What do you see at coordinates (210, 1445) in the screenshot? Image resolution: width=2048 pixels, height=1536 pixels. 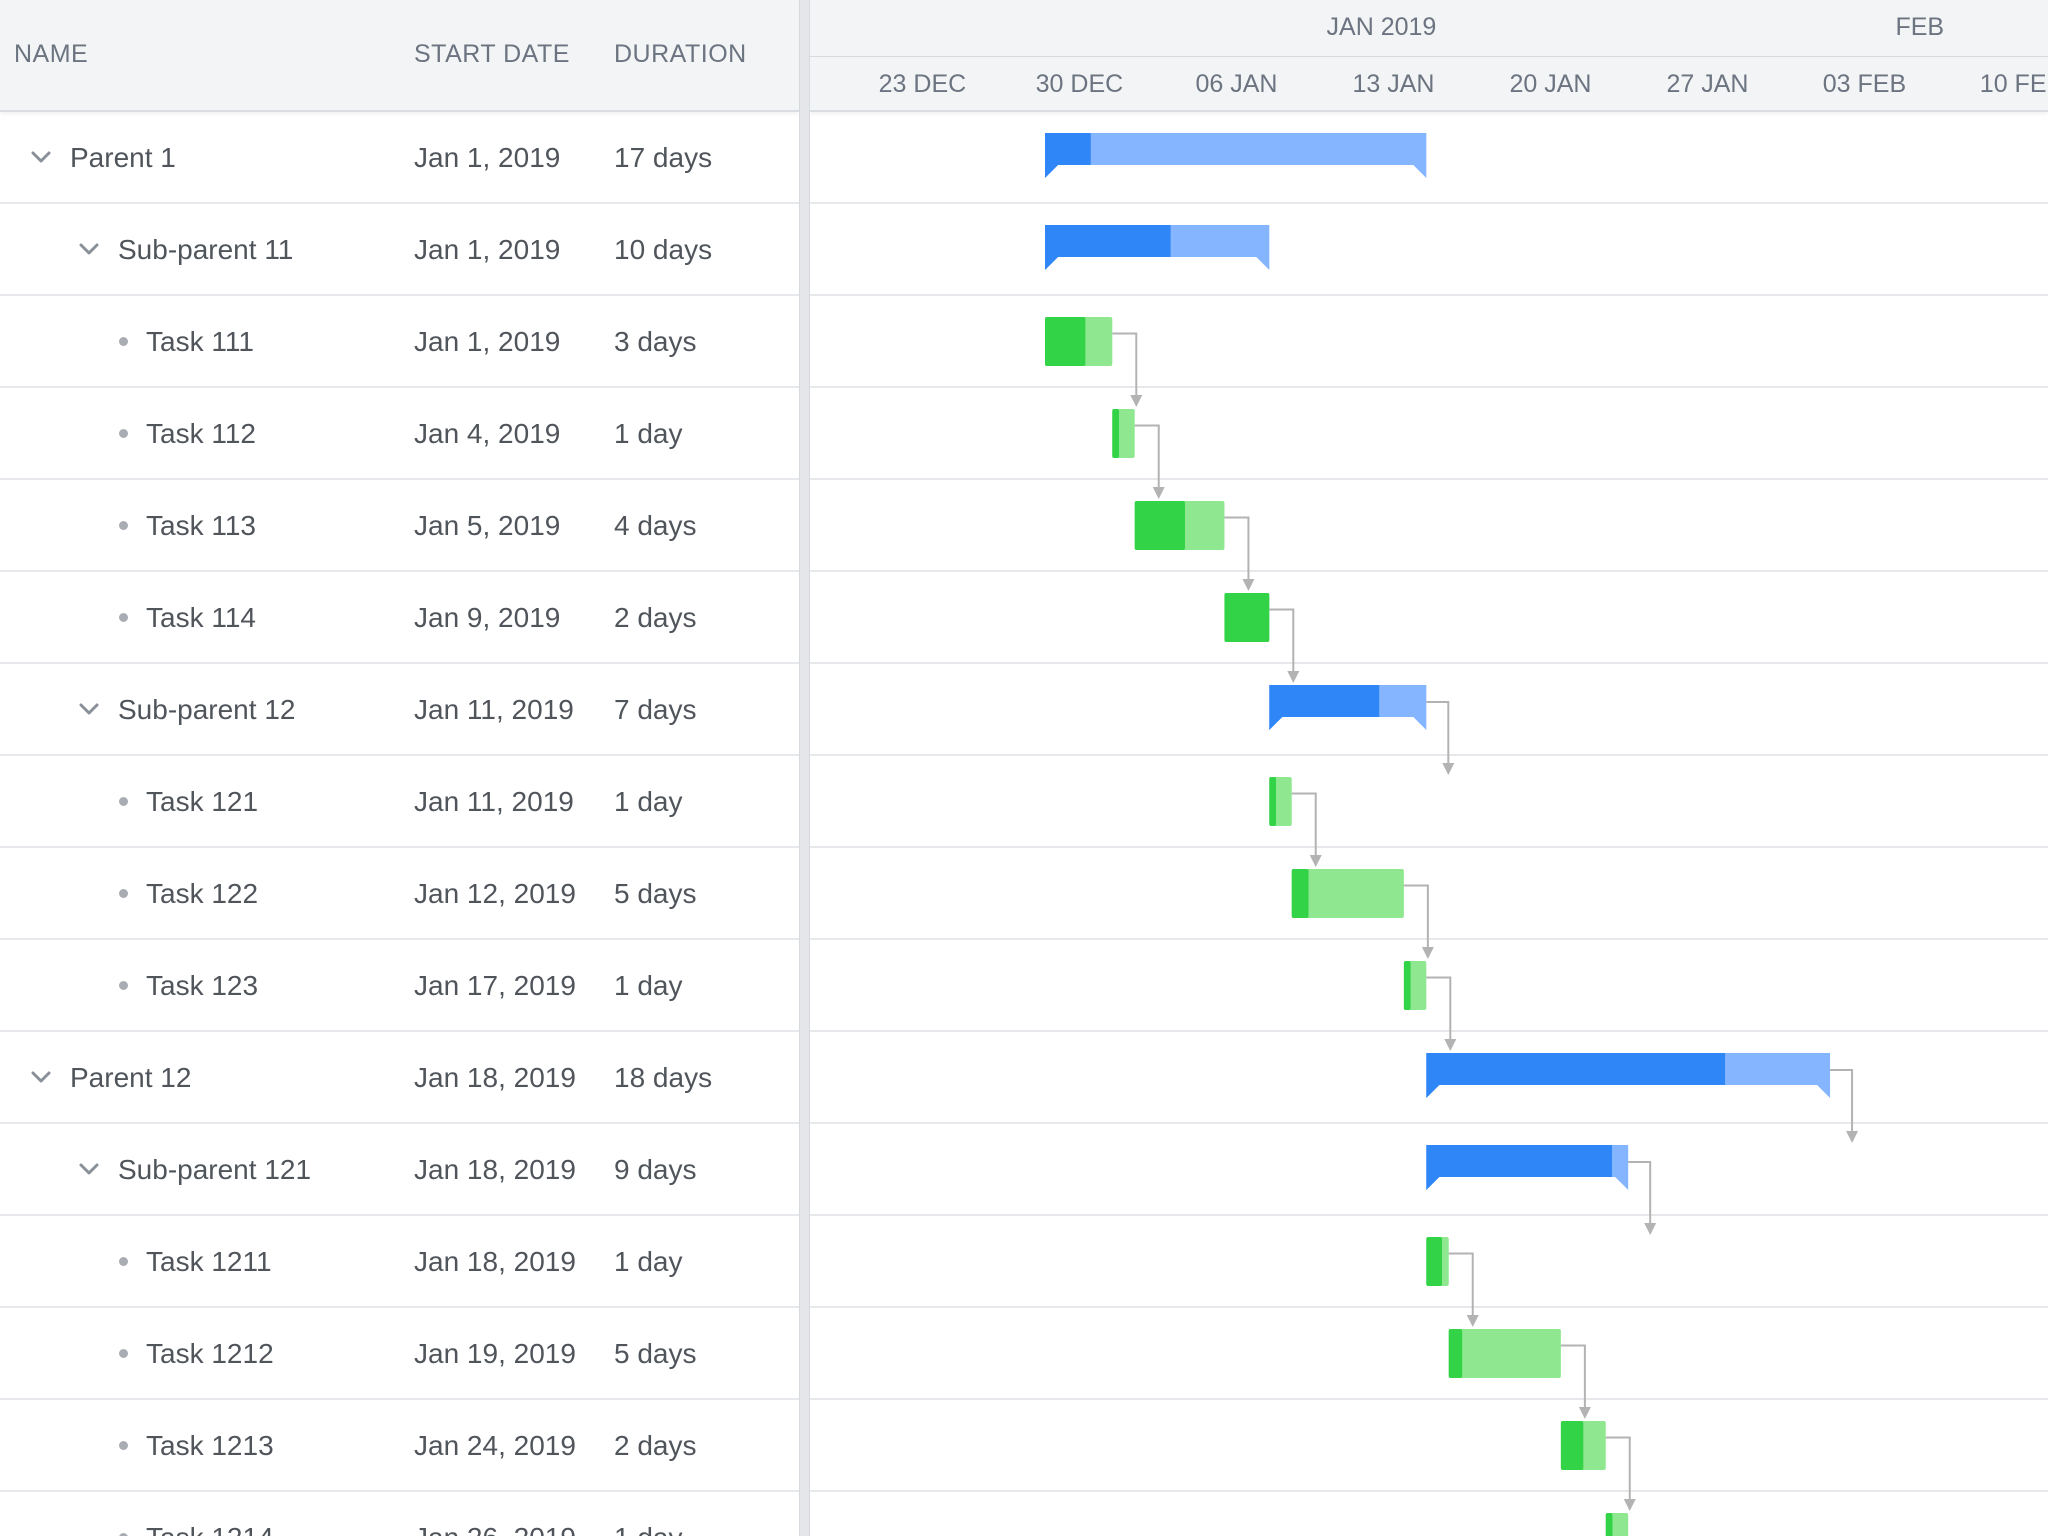 I see `task-name: Task 1213` at bounding box center [210, 1445].